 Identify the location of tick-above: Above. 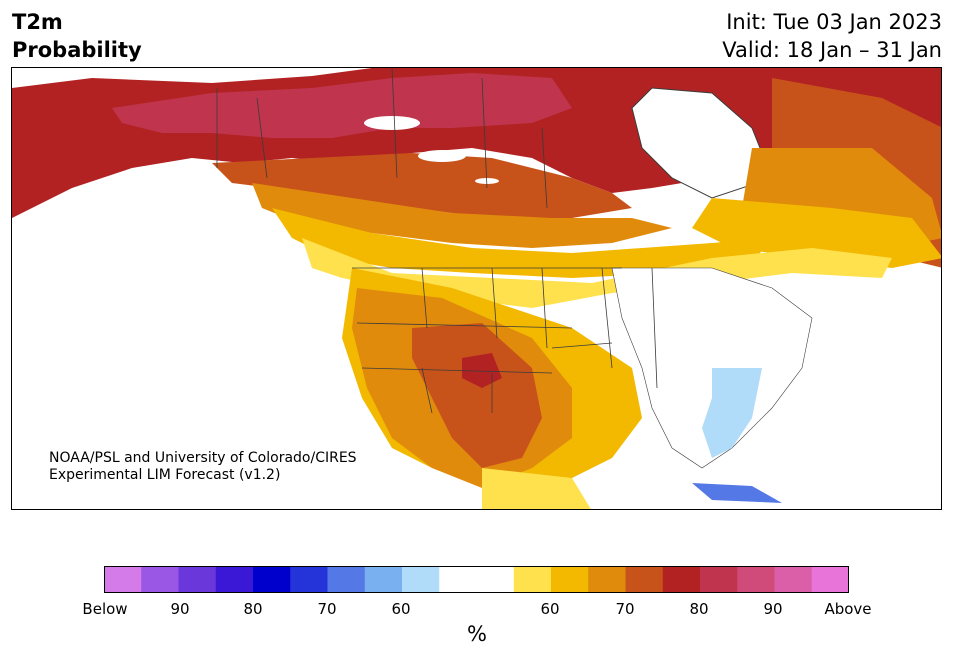
(848, 609).